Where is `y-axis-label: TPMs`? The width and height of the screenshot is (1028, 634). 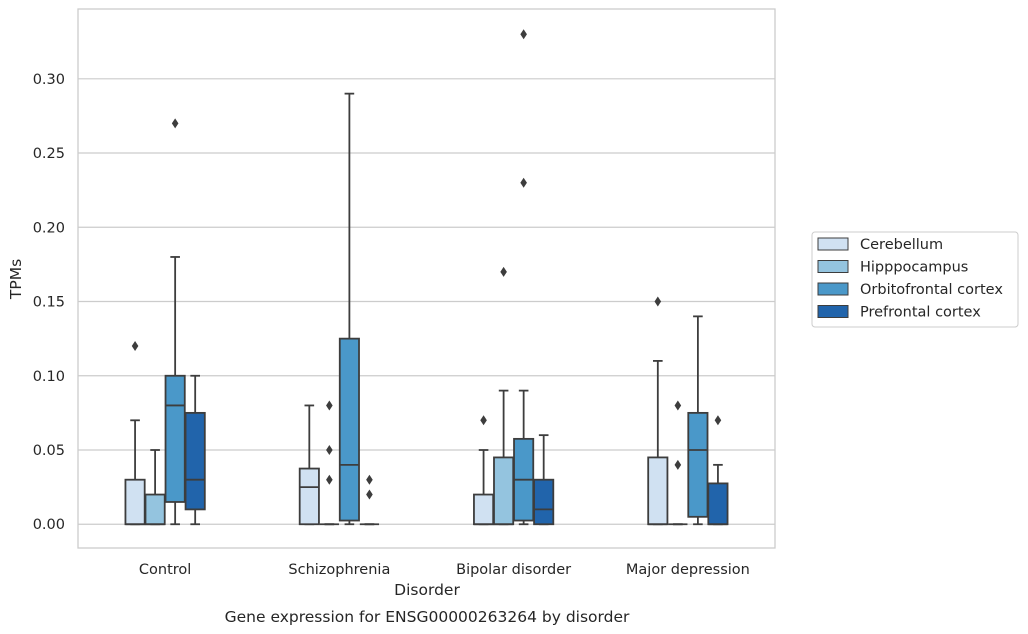 y-axis-label: TPMs is located at coordinates (16, 279).